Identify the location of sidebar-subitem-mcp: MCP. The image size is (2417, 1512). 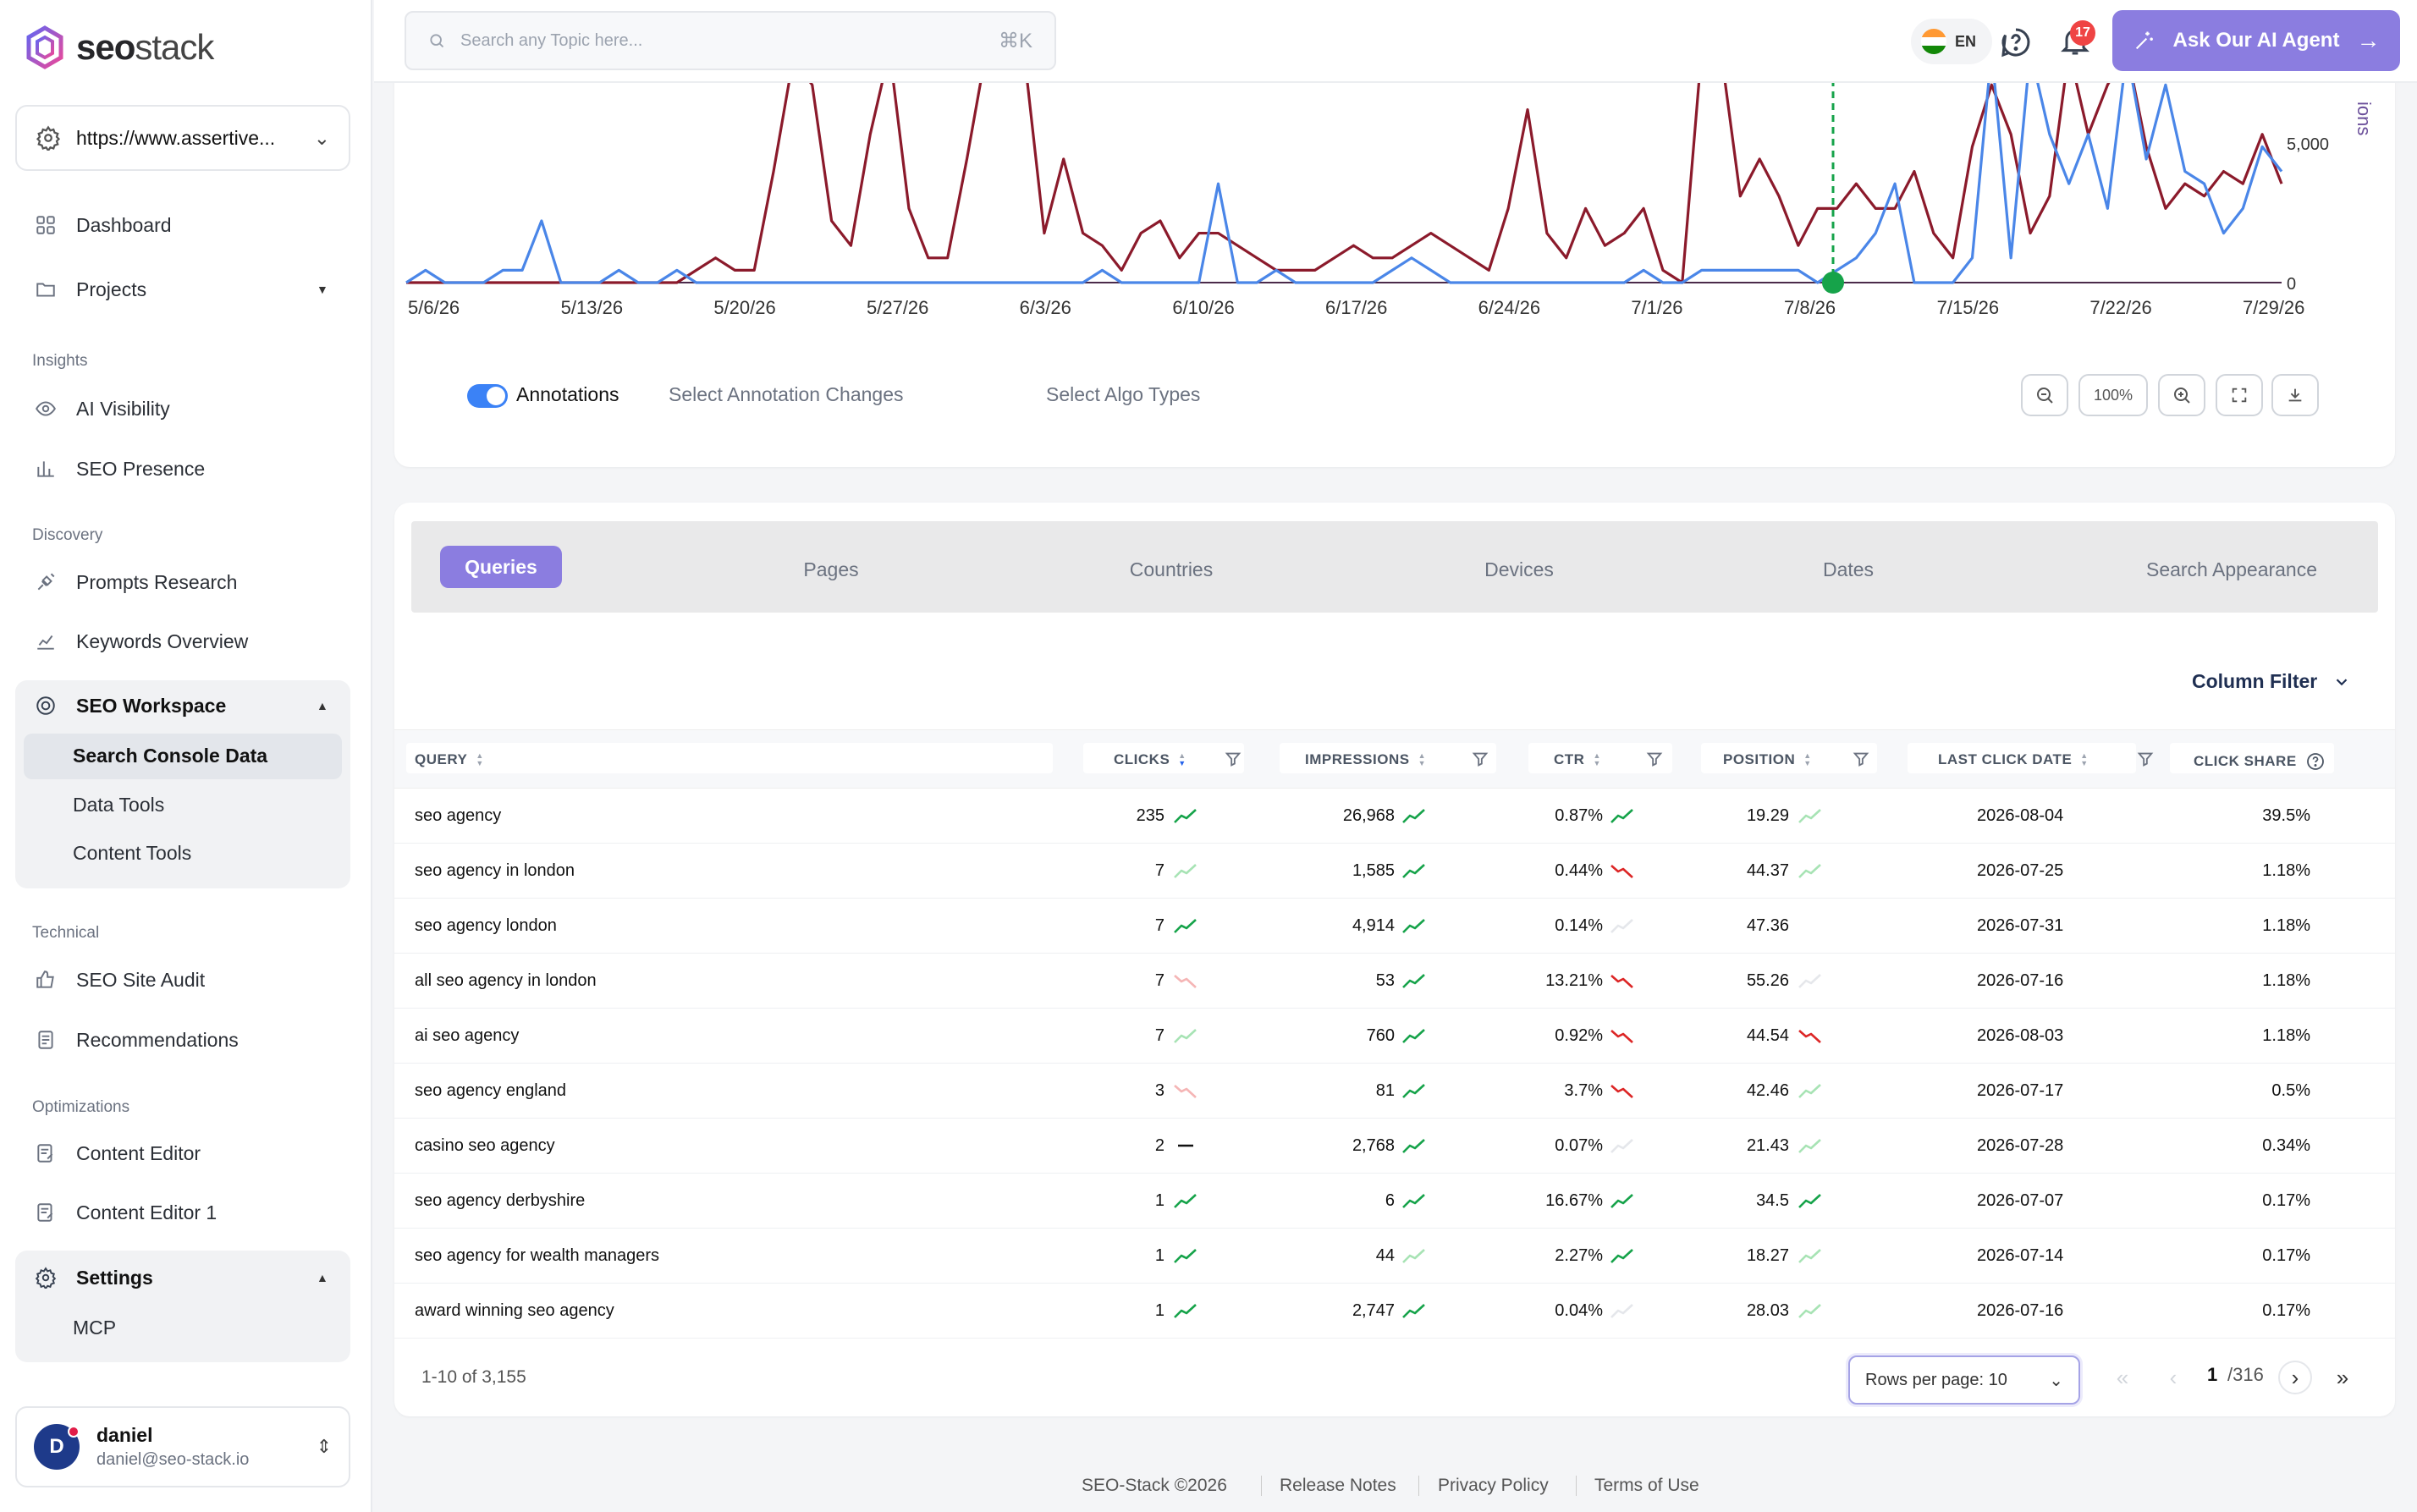
(95, 1328).